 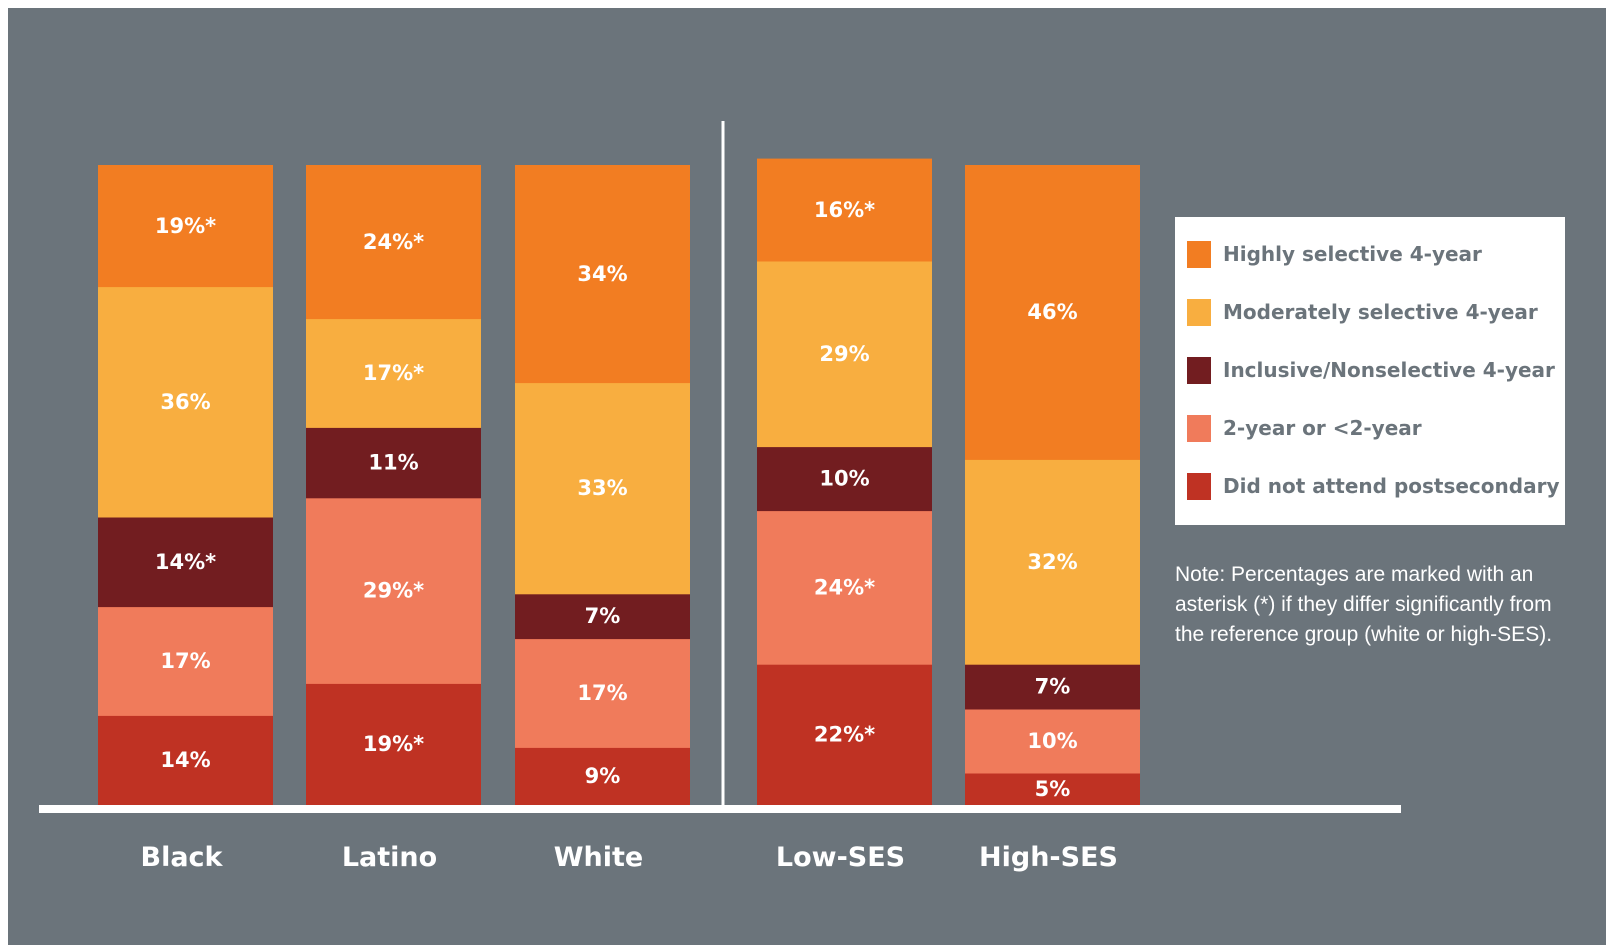 I want to click on bar-latino-inclusive-nonselective-4-year, so click(x=393, y=463).